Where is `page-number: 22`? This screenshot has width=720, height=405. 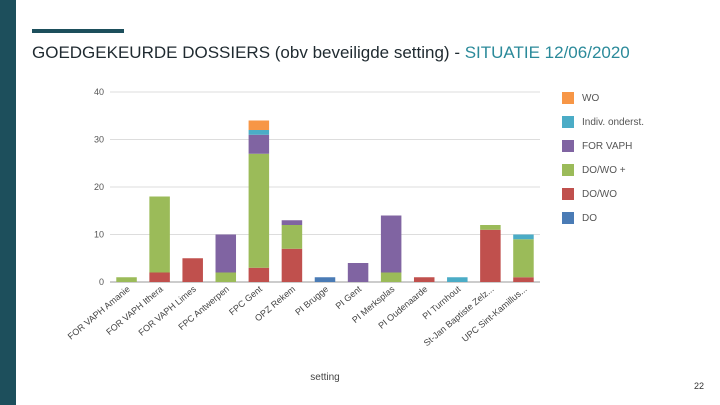
page-number: 22 is located at coordinates (698, 386).